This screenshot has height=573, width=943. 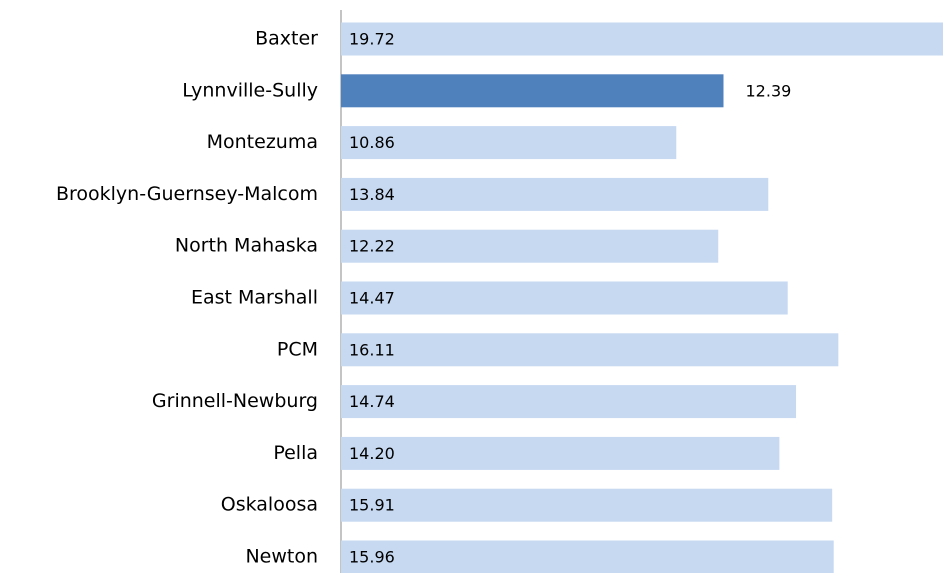 I want to click on y-tick-label: Montezuma, so click(x=262, y=142).